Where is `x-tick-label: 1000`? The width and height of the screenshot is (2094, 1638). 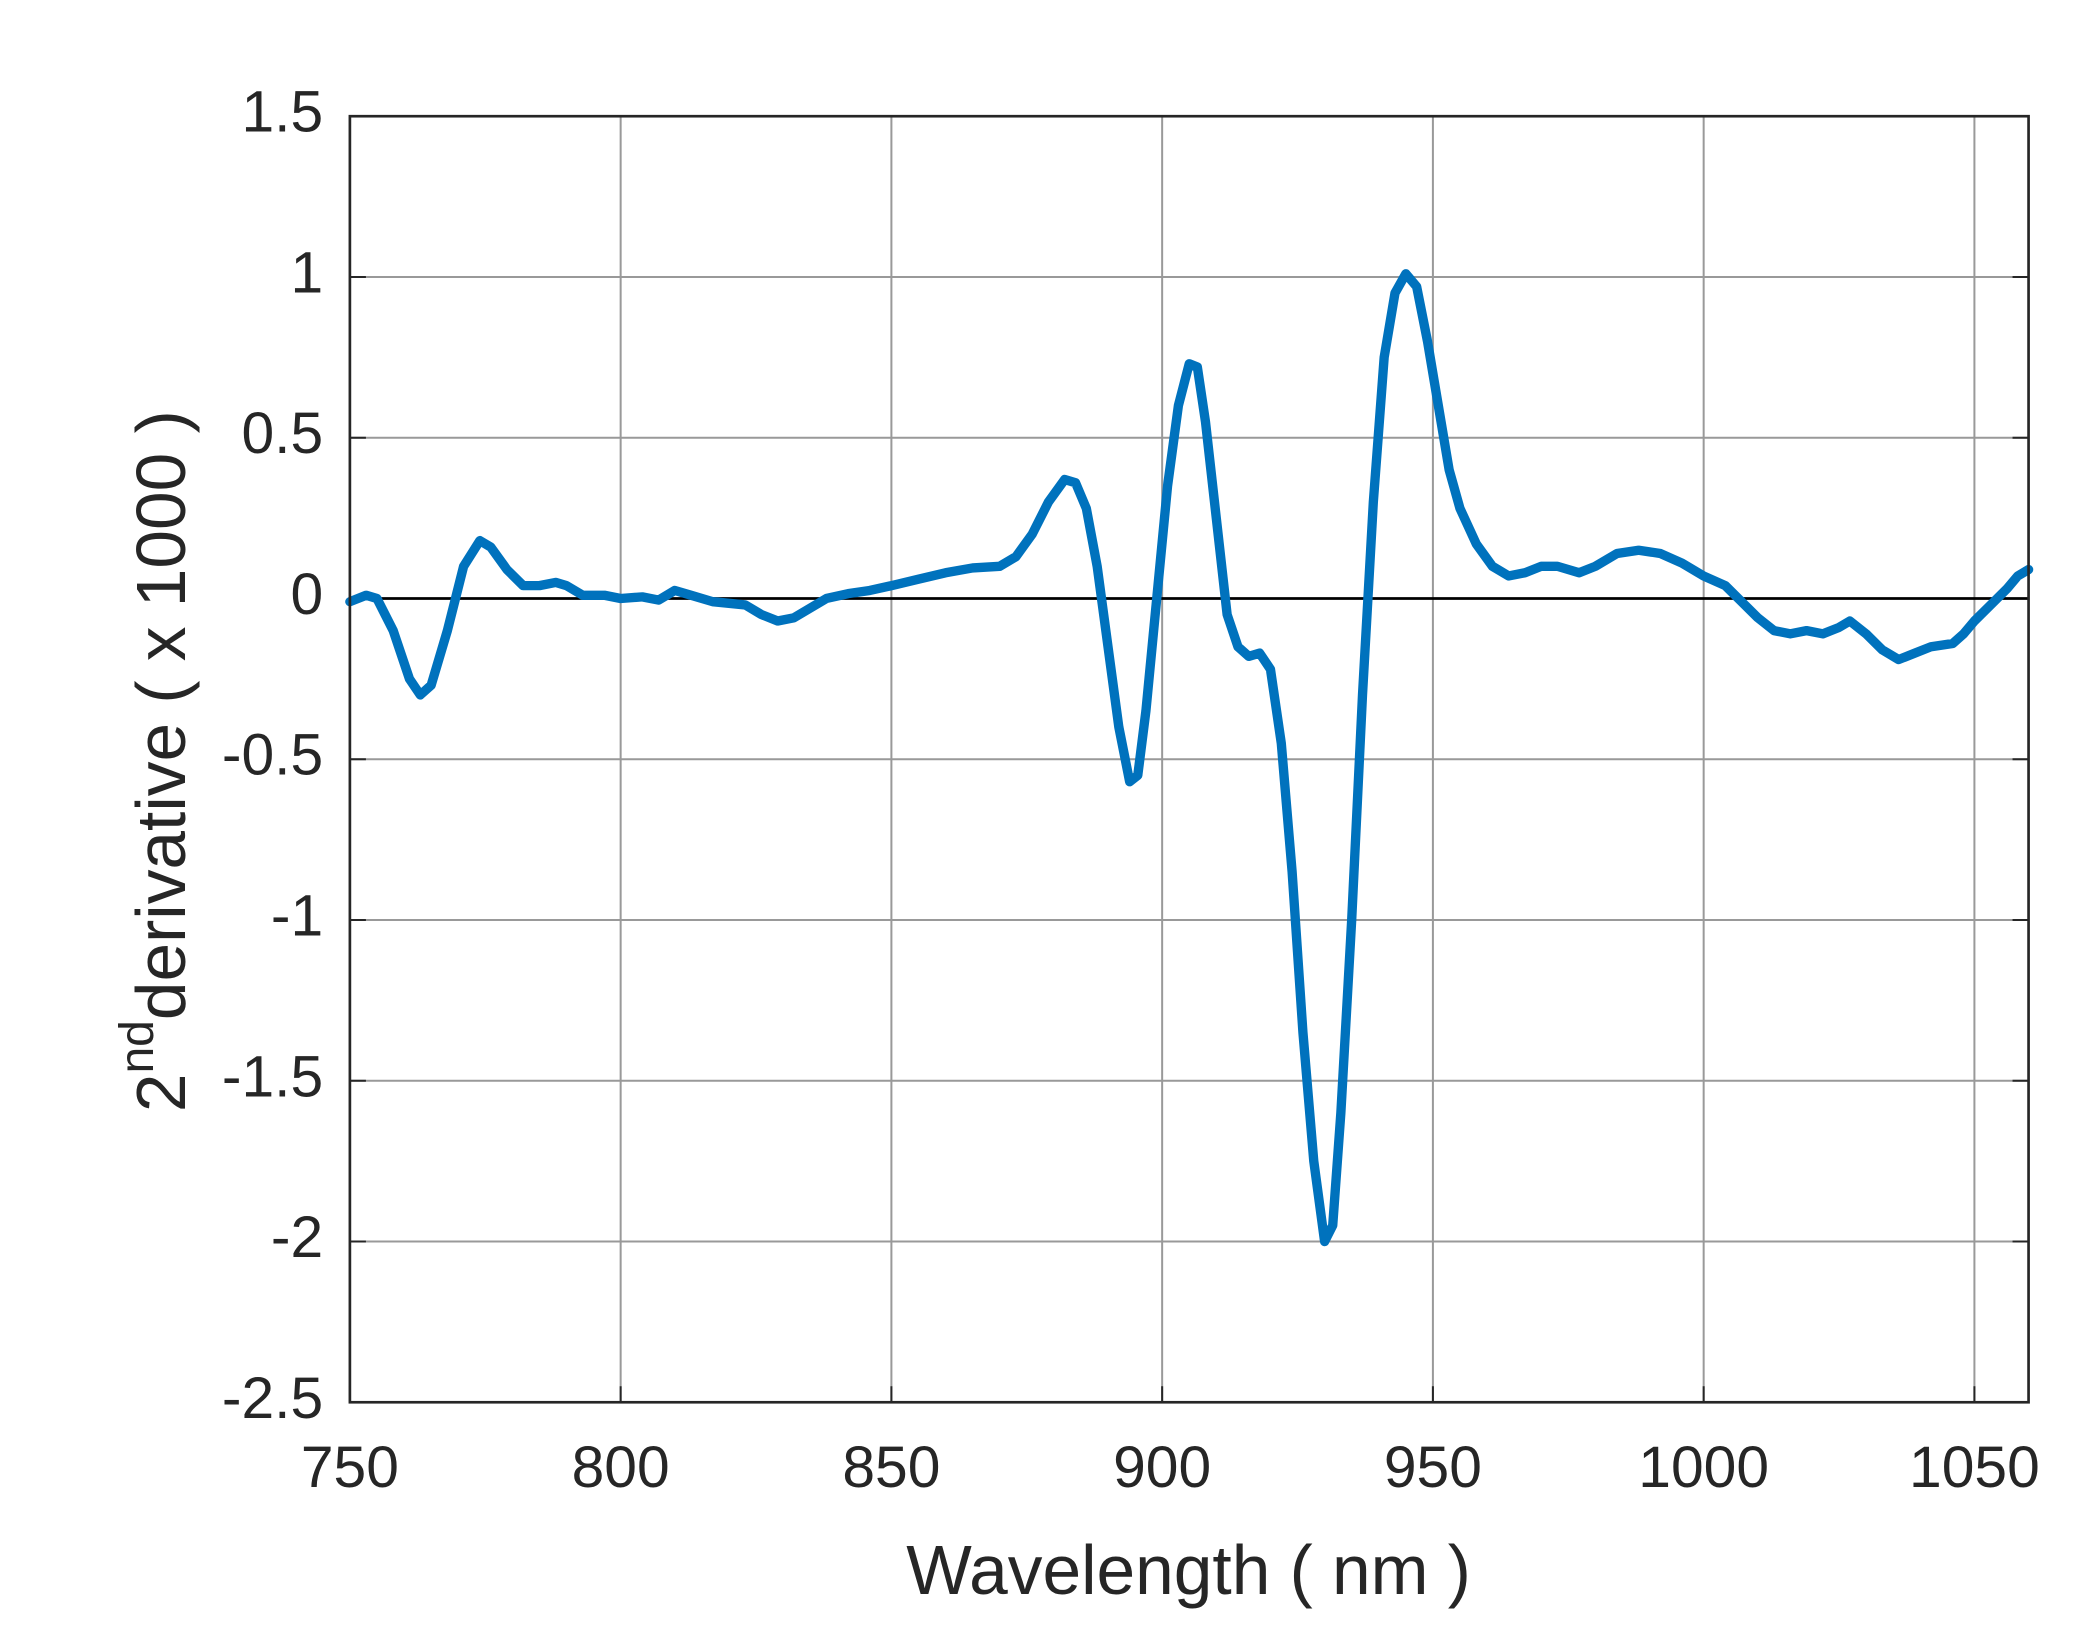 x-tick-label: 1000 is located at coordinates (1703, 1467).